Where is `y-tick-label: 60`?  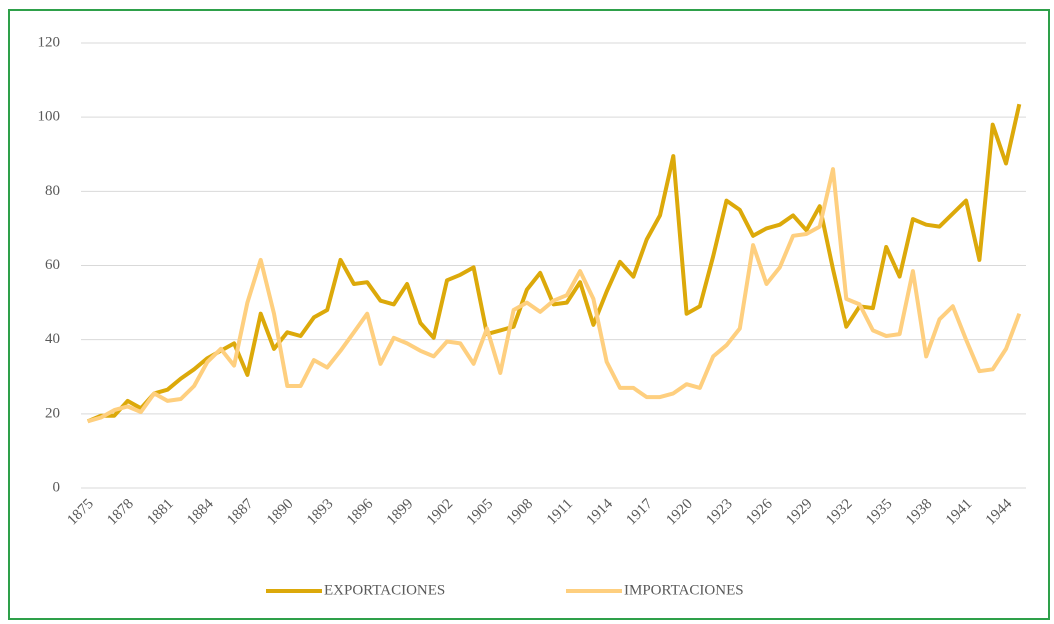 y-tick-label: 60 is located at coordinates (52, 265).